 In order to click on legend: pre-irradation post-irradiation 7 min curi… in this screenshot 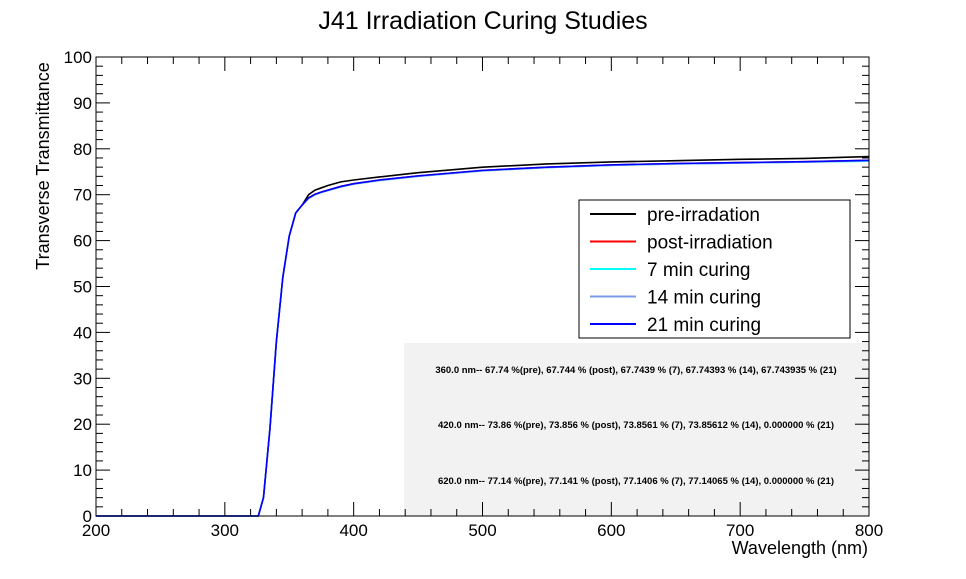, I will do `click(714, 269)`.